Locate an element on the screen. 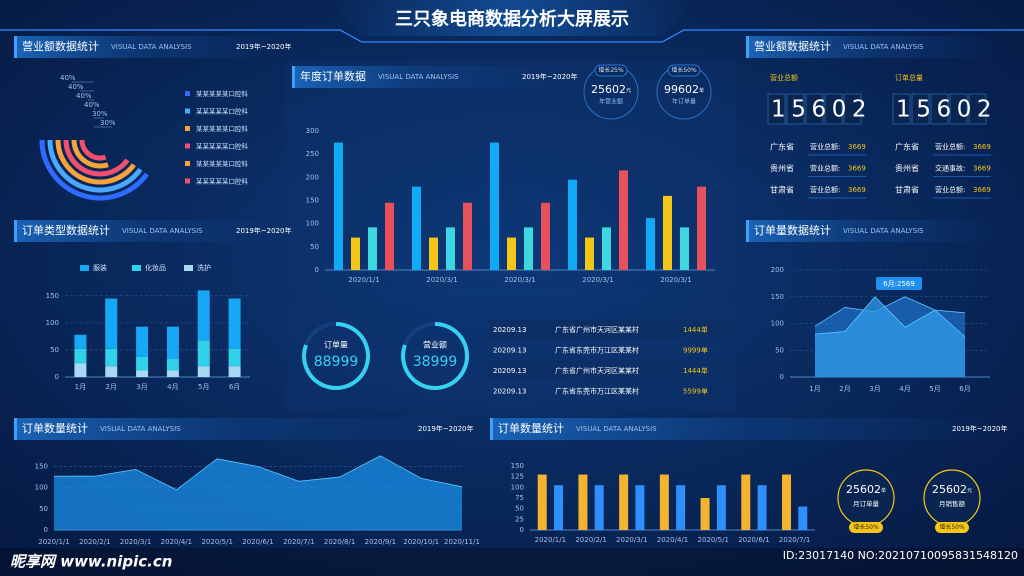 The width and height of the screenshot is (1024, 576). total-label: 订单总量 is located at coordinates (909, 77).